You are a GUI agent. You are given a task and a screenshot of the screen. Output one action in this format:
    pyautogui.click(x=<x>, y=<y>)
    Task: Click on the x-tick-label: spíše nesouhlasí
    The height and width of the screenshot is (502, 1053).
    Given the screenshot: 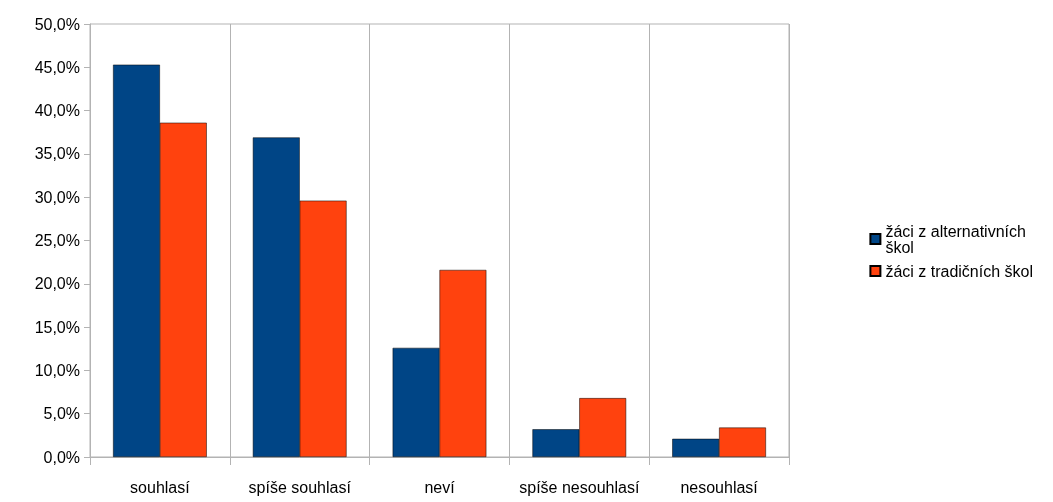 What is the action you would take?
    pyautogui.click(x=579, y=487)
    